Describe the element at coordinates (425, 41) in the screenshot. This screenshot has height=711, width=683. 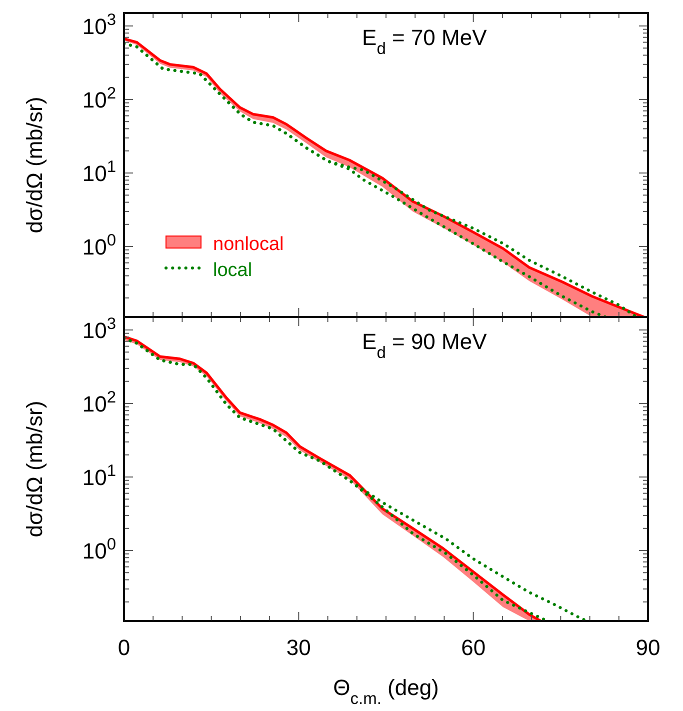
I see `annotation: E$_{d}$ = 70 MeV` at that location.